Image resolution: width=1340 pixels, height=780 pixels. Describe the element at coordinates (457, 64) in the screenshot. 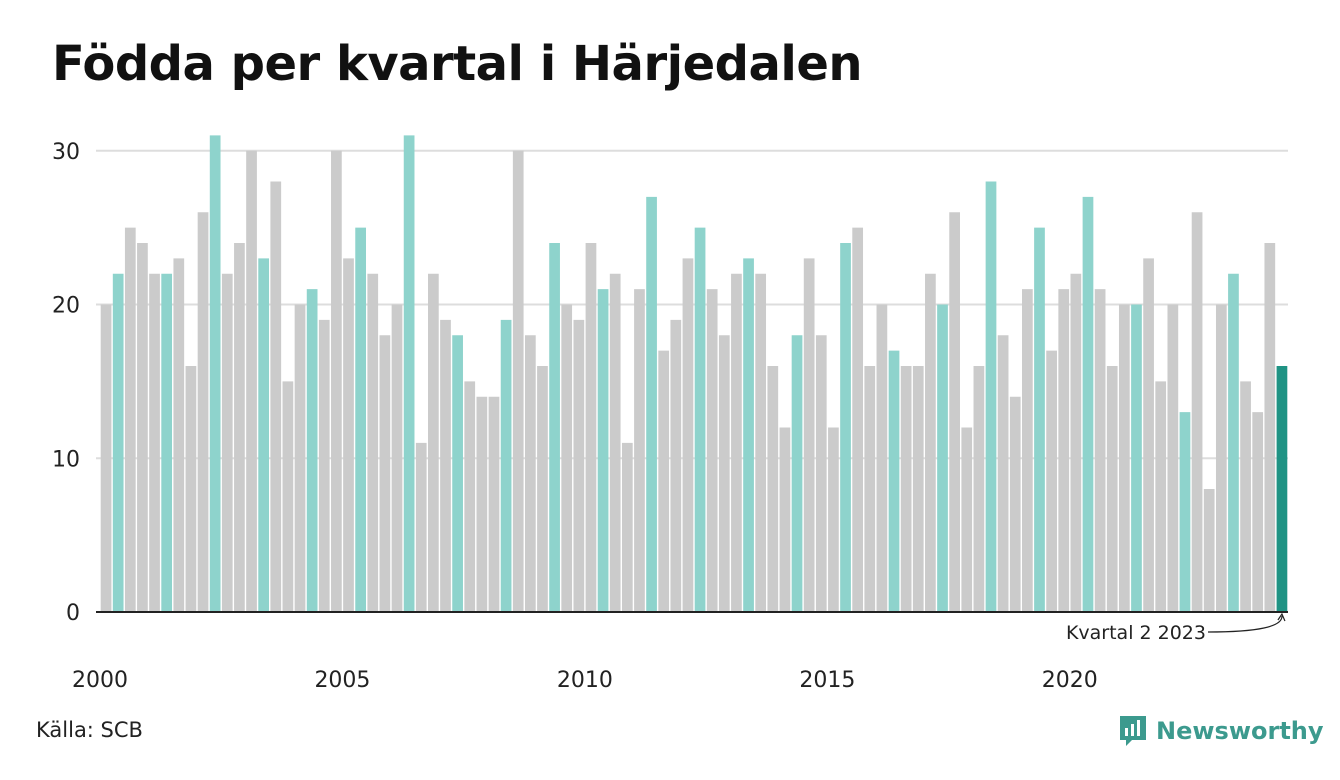

I see `chart-title: Födda per kvartal i Härjedalen` at that location.